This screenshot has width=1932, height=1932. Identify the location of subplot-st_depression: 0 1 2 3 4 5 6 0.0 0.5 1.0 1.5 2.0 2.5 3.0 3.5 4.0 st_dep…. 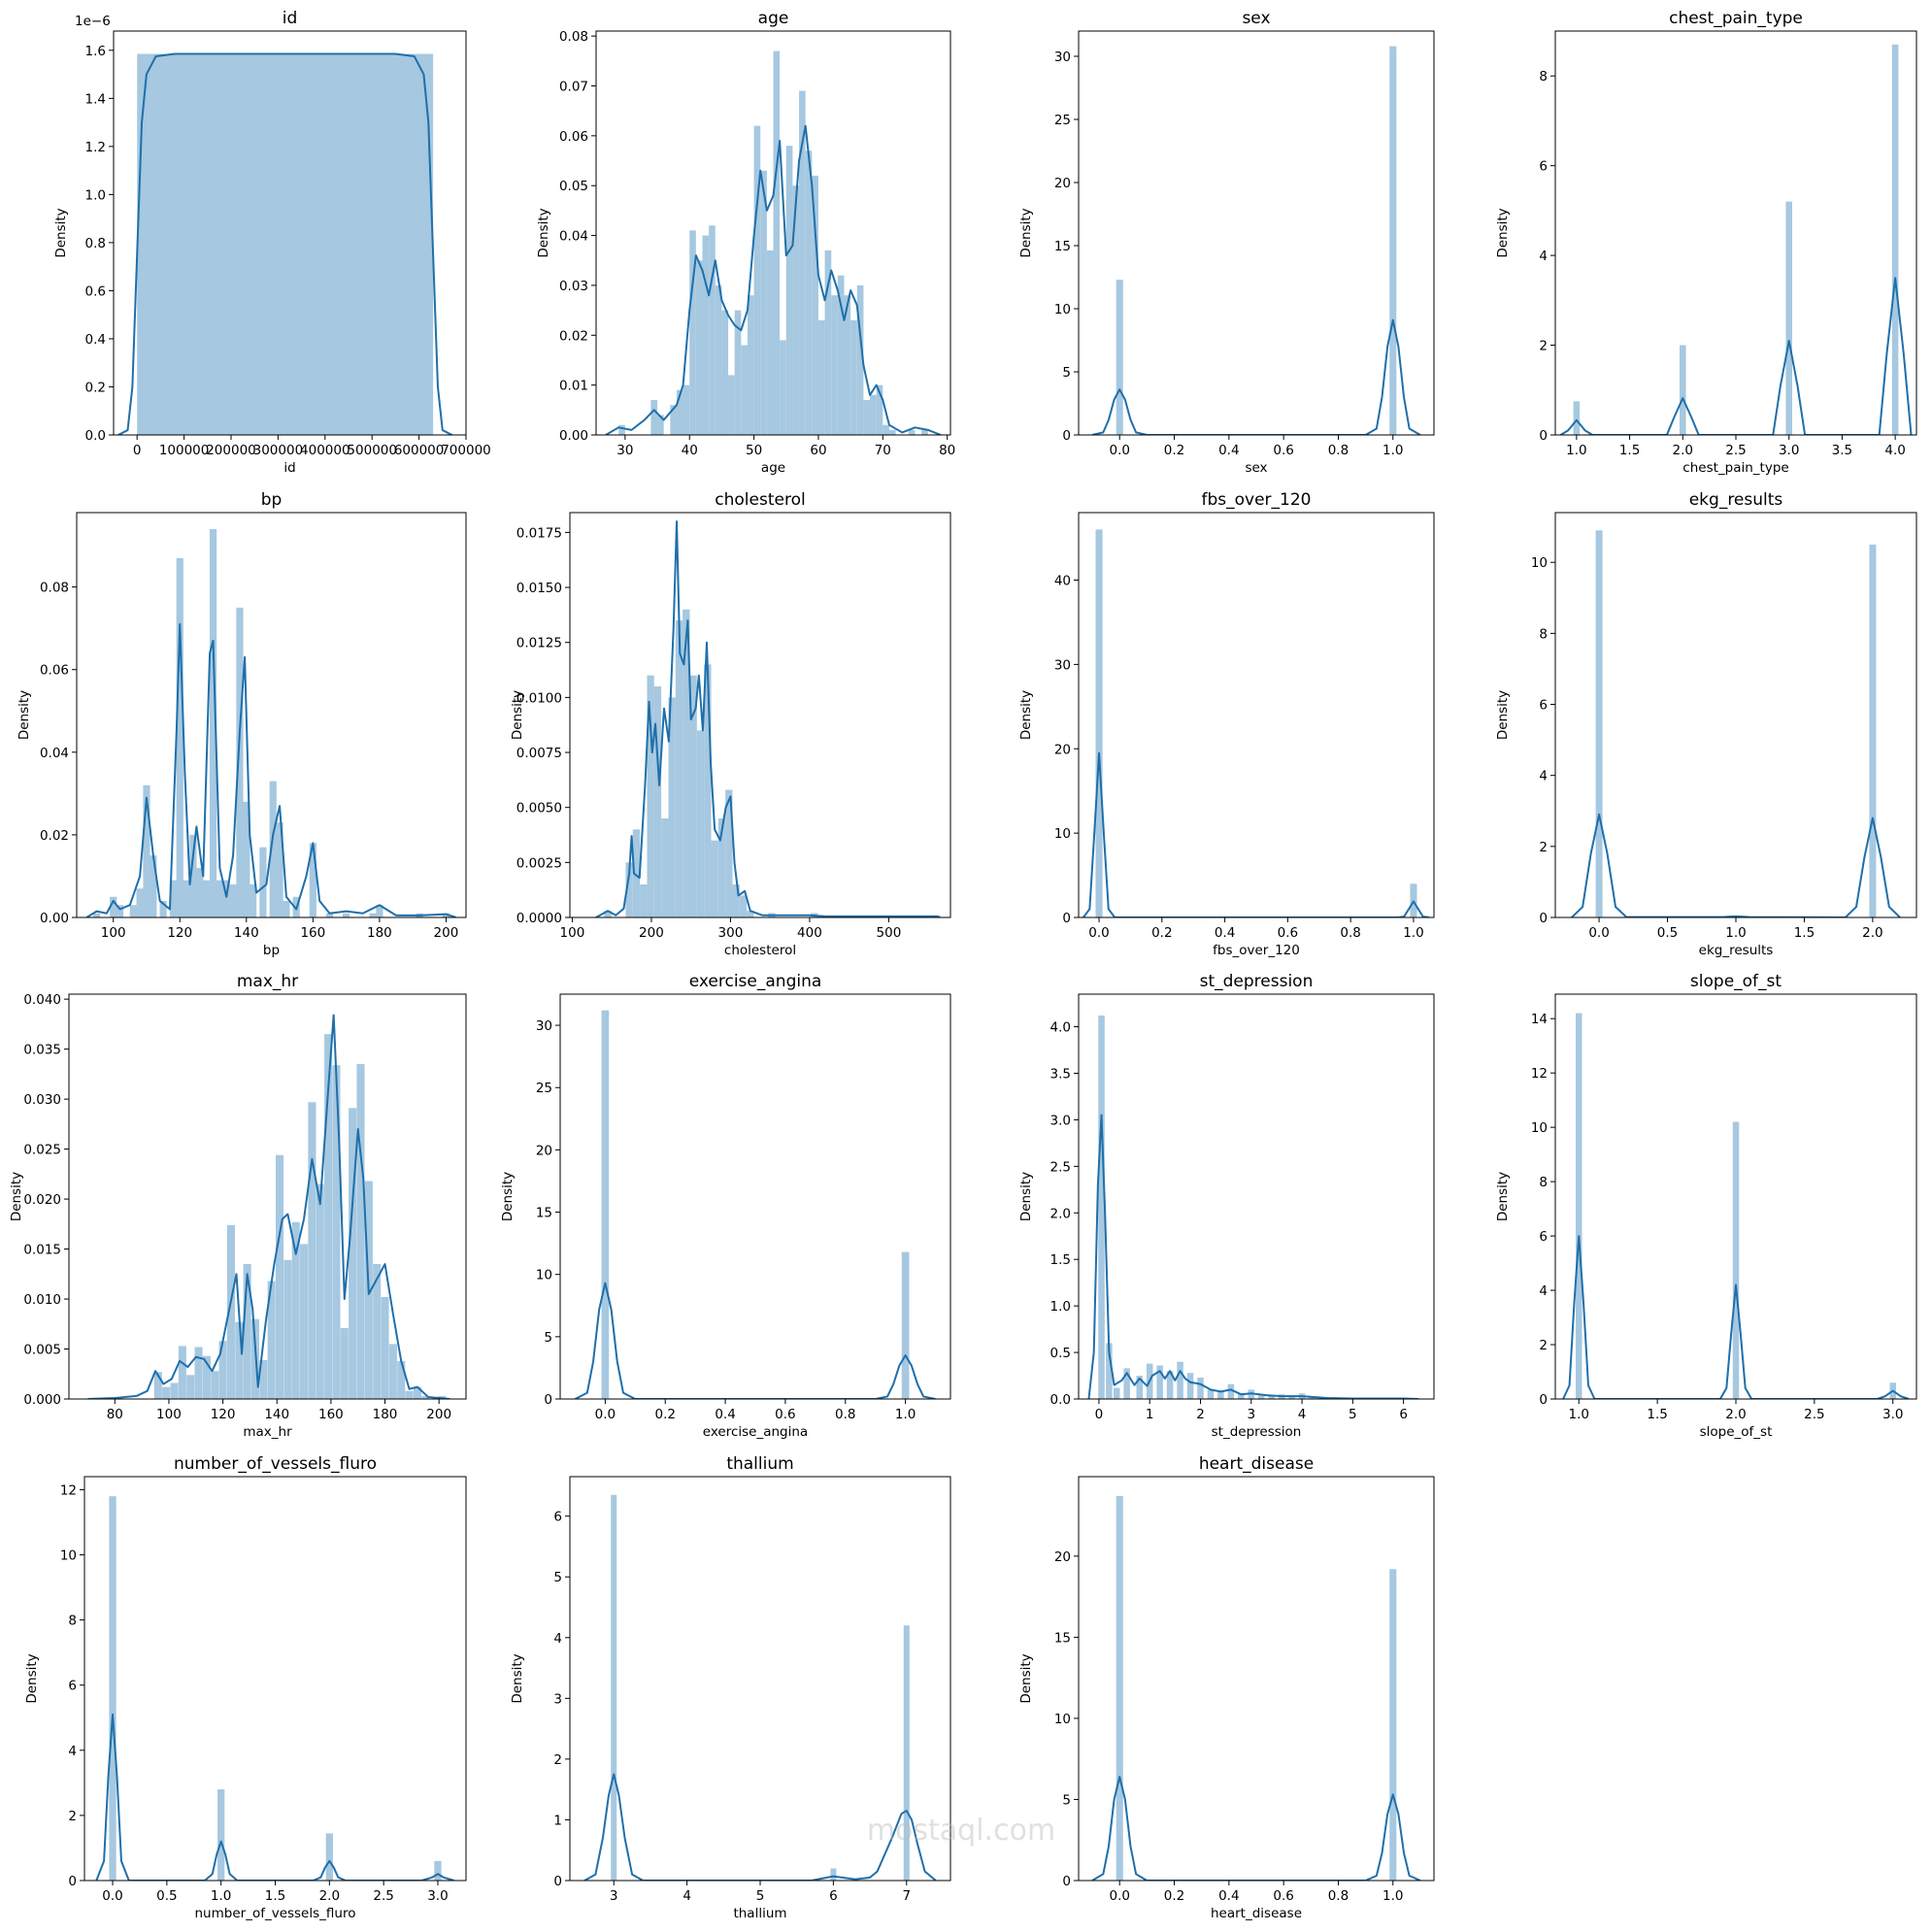
(1227, 1206).